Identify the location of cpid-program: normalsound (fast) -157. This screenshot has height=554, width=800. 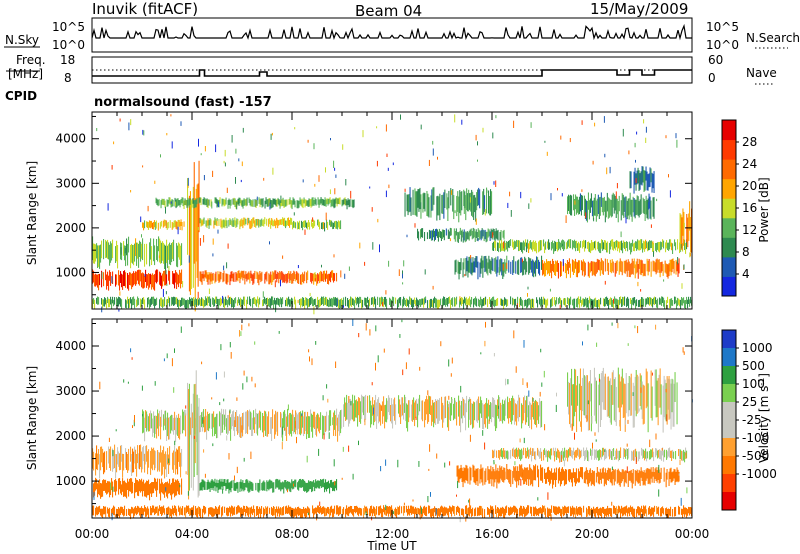
(183, 102).